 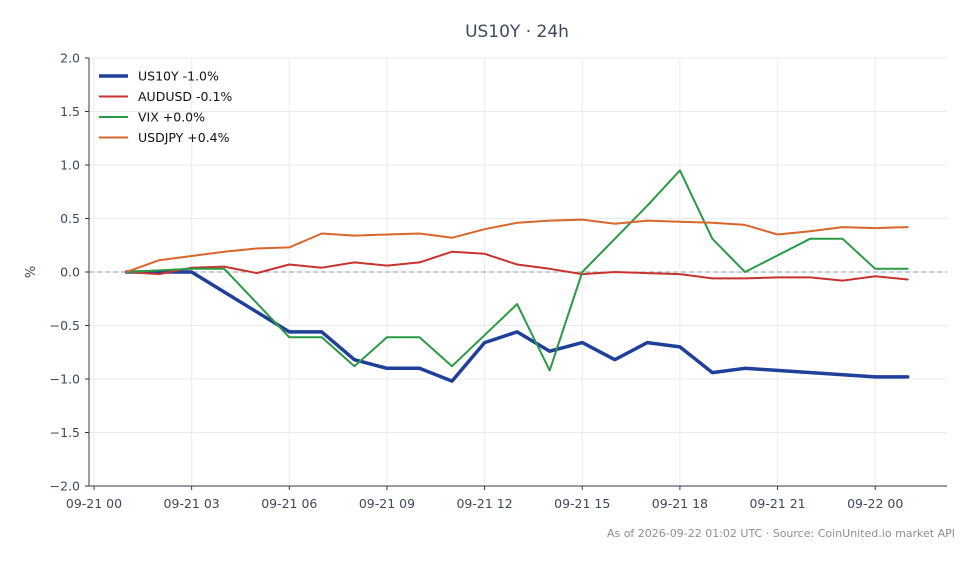 What do you see at coordinates (65, 432) in the screenshot?
I see `y-tick-label: −1.5` at bounding box center [65, 432].